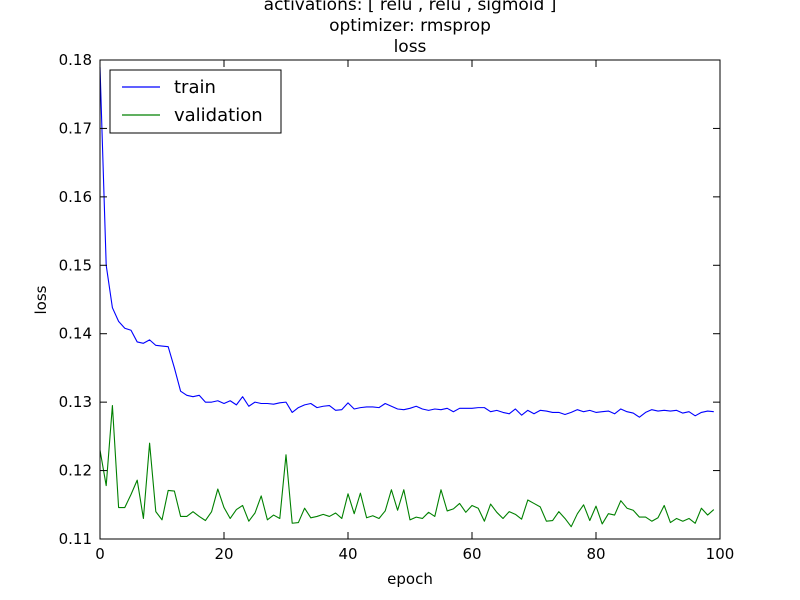  Describe the element at coordinates (223, 554) in the screenshot. I see `x-tick-label: 20` at that location.